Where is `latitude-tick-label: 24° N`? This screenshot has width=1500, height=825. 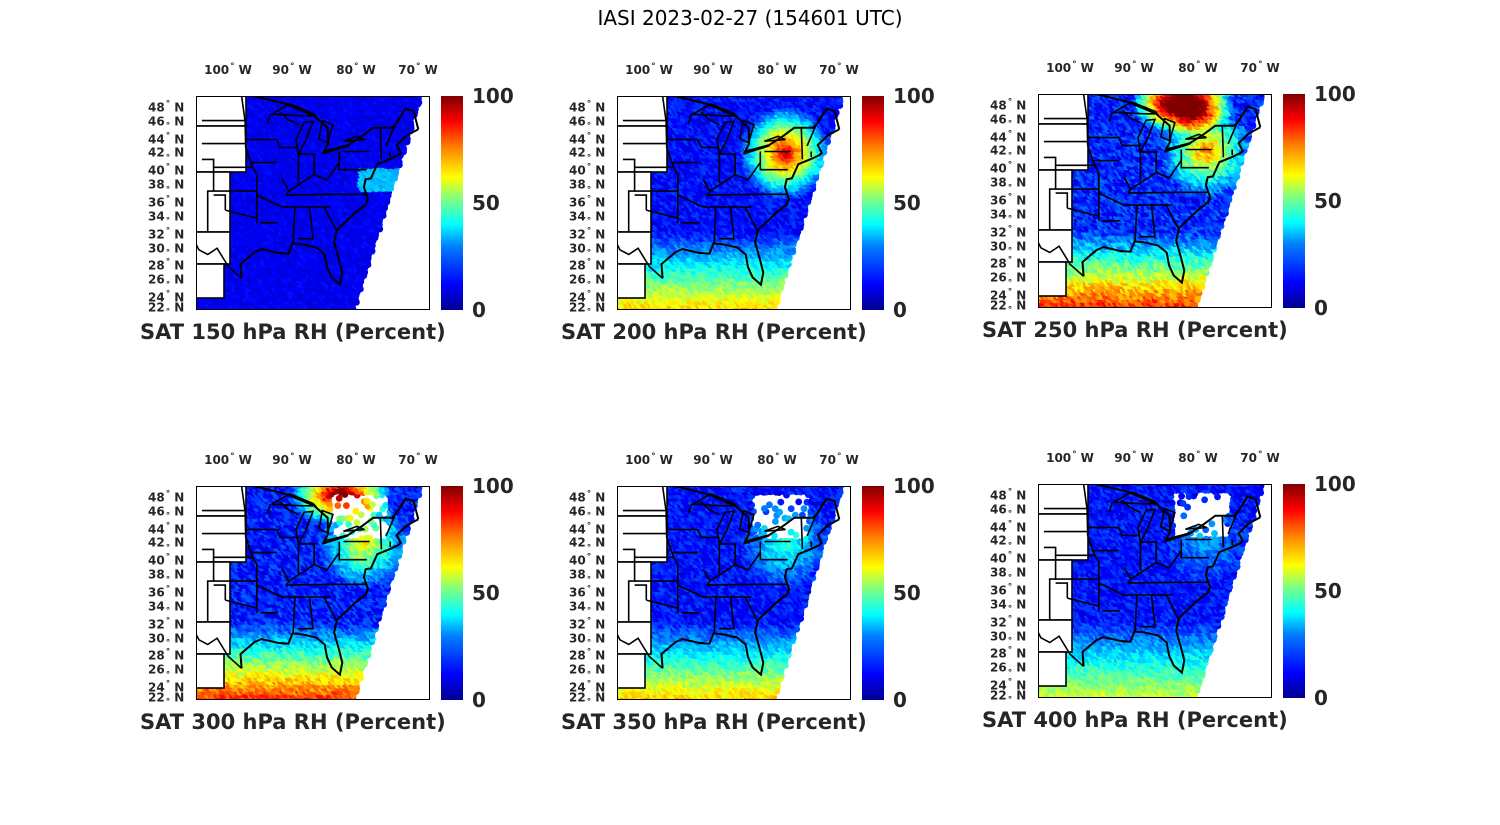
latitude-tick-label: 24° N is located at coordinates (166, 297).